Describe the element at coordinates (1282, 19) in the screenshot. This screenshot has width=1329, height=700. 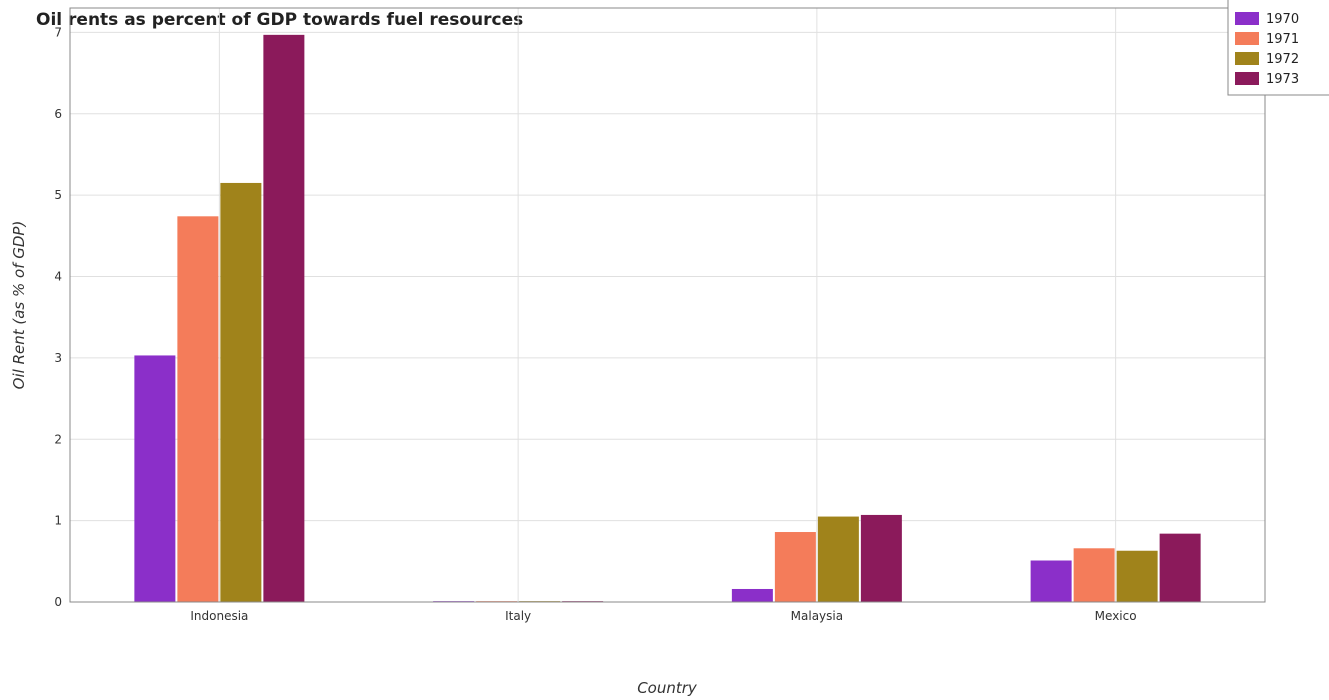
I see `legend-label-1970: 1970` at that location.